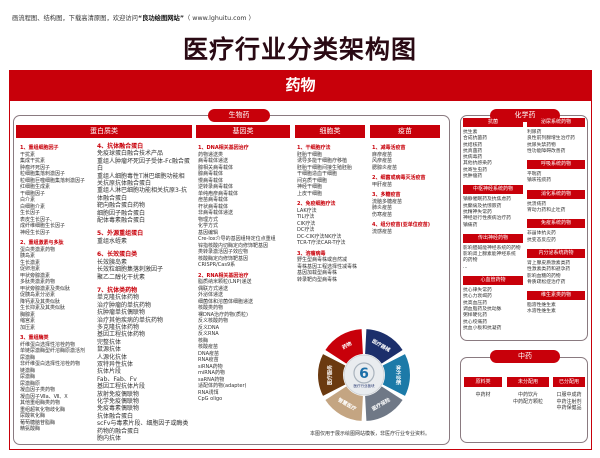 The height and width of the screenshot is (458, 600). What do you see at coordinates (121, 277) in the screenshot?
I see `list-item: 聚乙二醇化干扰素` at bounding box center [121, 277].